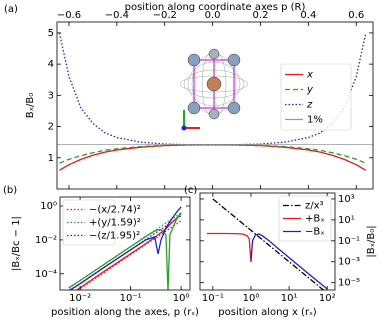 The image size is (381, 320). What do you see at coordinates (315, 219) in the screenshot?
I see `legend-label: +Bₓ` at bounding box center [315, 219].